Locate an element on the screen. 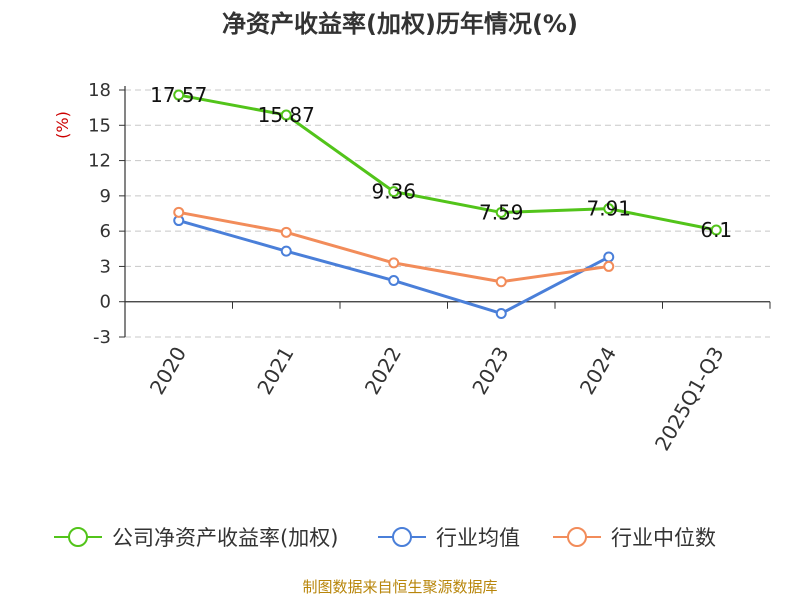  legend-item-1: 公司净资产收益率(加权) is located at coordinates (196, 538).